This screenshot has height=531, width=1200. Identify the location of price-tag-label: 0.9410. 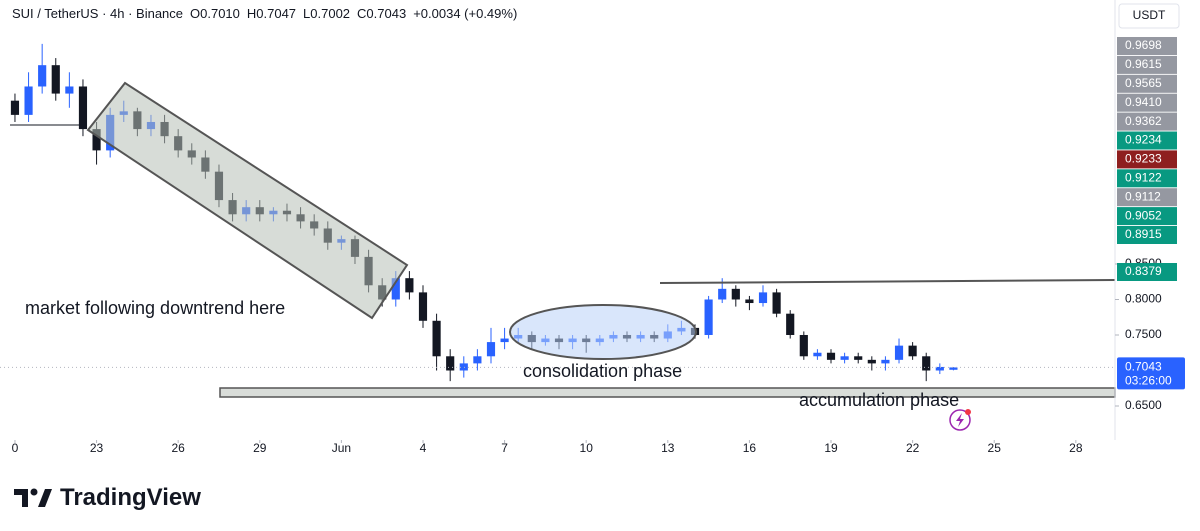
(1143, 102).